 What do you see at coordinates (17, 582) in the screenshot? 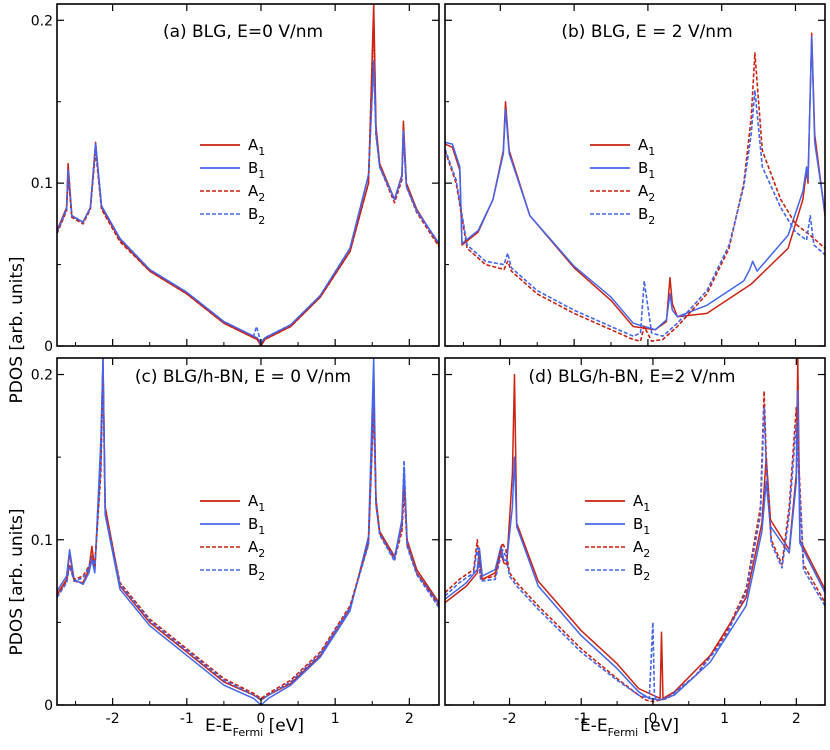
I see `y-axis-label-bottom: PDOS [arb. units]` at bounding box center [17, 582].